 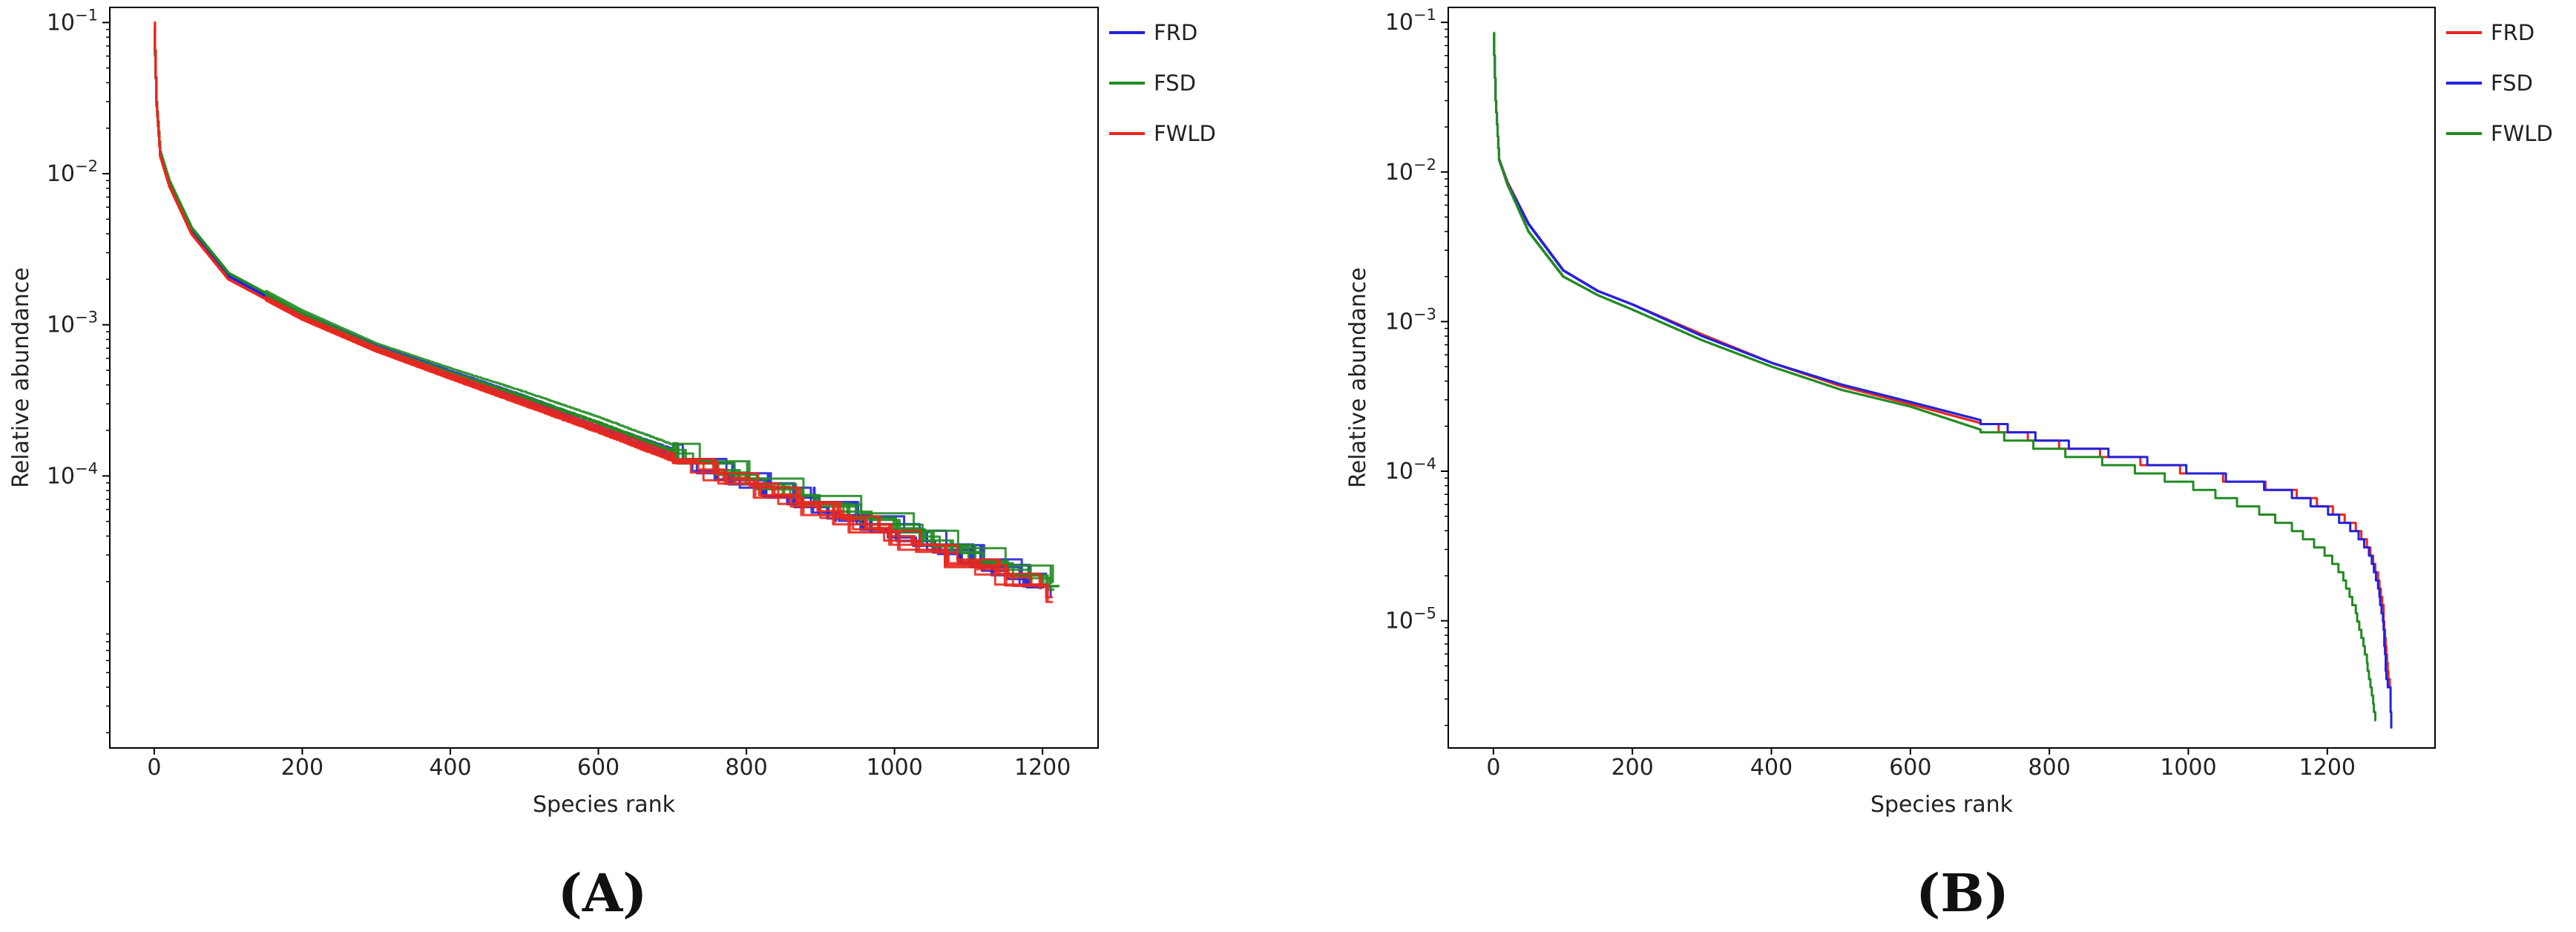 What do you see at coordinates (603, 893) in the screenshot?
I see `panel-label: (A)` at bounding box center [603, 893].